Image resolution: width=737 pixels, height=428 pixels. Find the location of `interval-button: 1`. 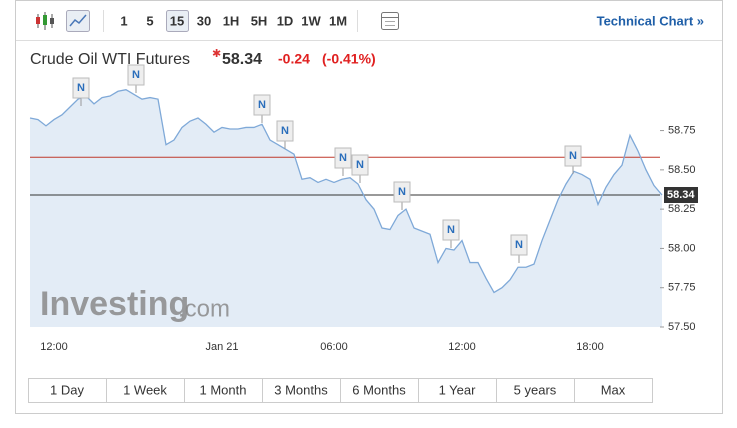

interval-button: 1 is located at coordinates (123, 20).